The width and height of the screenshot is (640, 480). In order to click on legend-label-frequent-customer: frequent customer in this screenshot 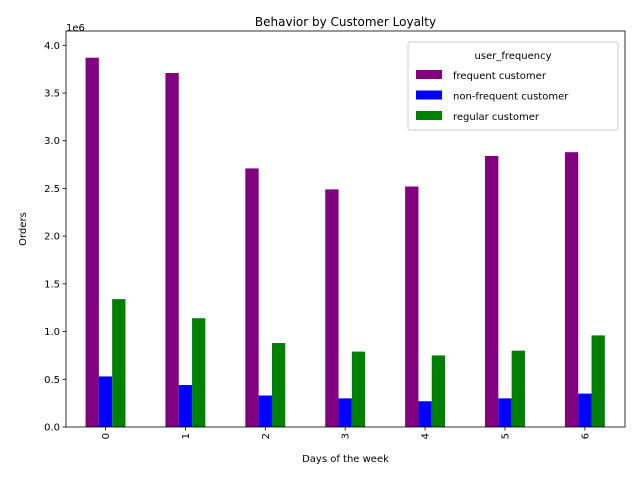, I will do `click(500, 76)`.